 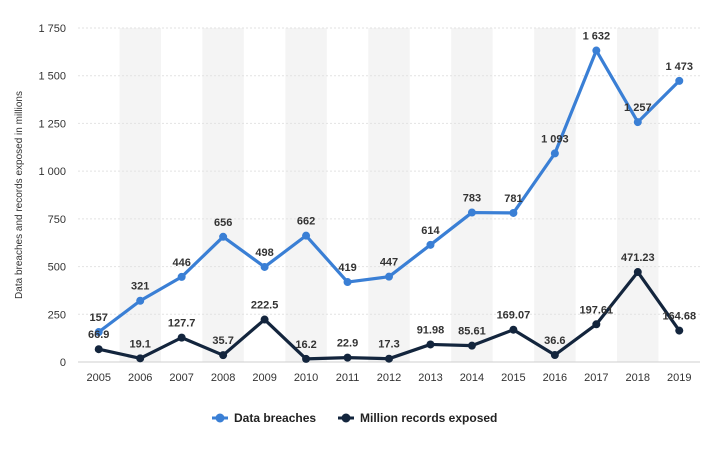 What do you see at coordinates (597, 37) in the screenshot?
I see `data-label-0-12: 1 632` at bounding box center [597, 37].